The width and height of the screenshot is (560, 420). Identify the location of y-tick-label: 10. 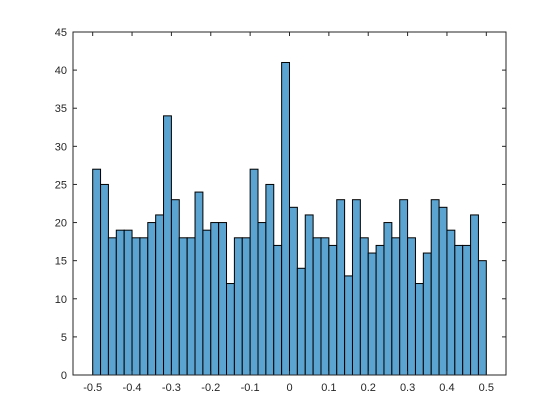
(61, 300).